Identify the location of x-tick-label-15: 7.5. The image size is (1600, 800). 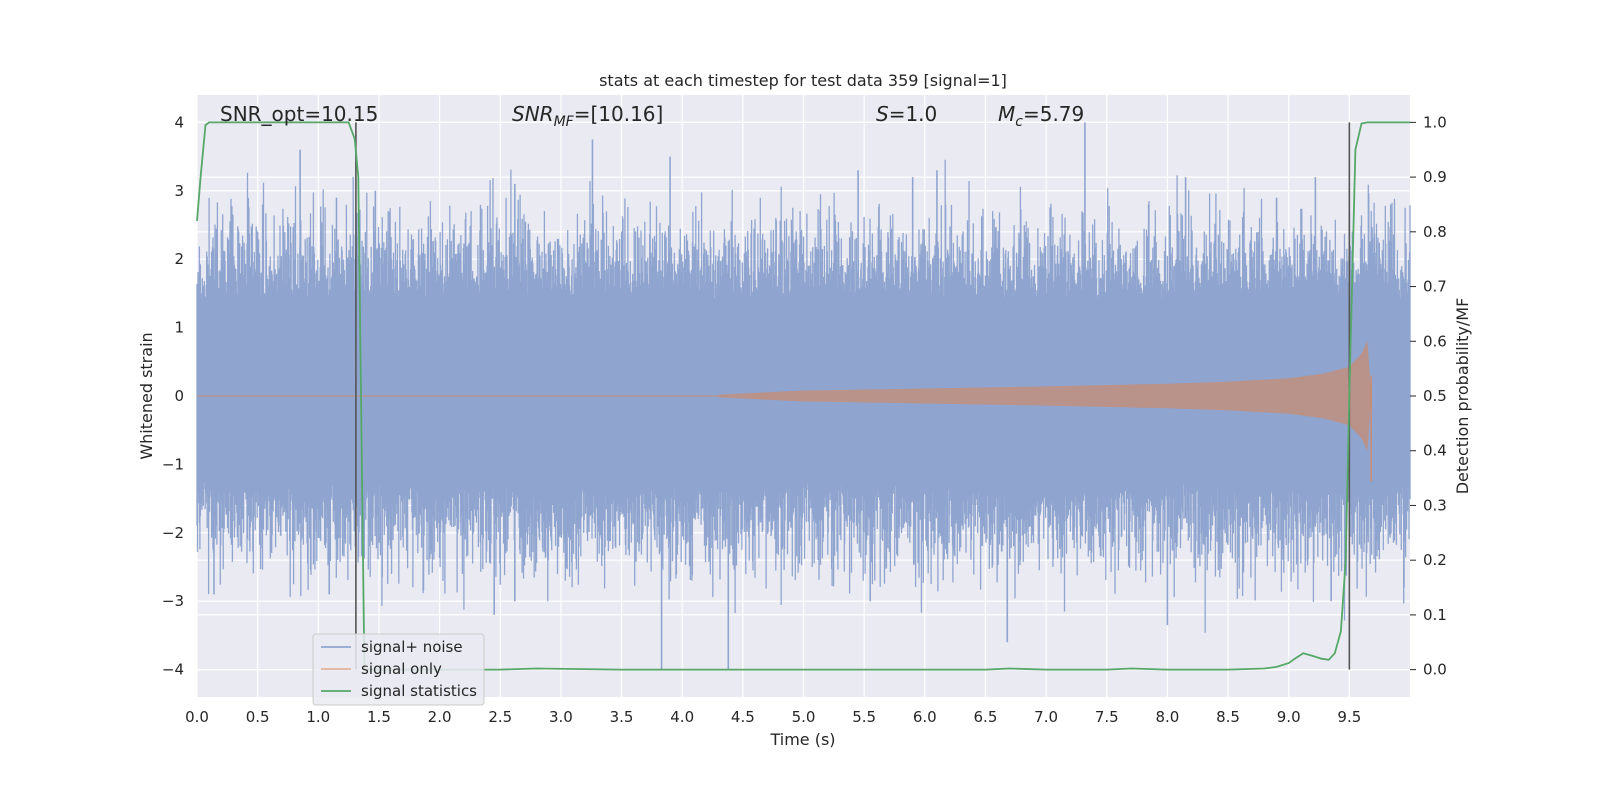
(1107, 717).